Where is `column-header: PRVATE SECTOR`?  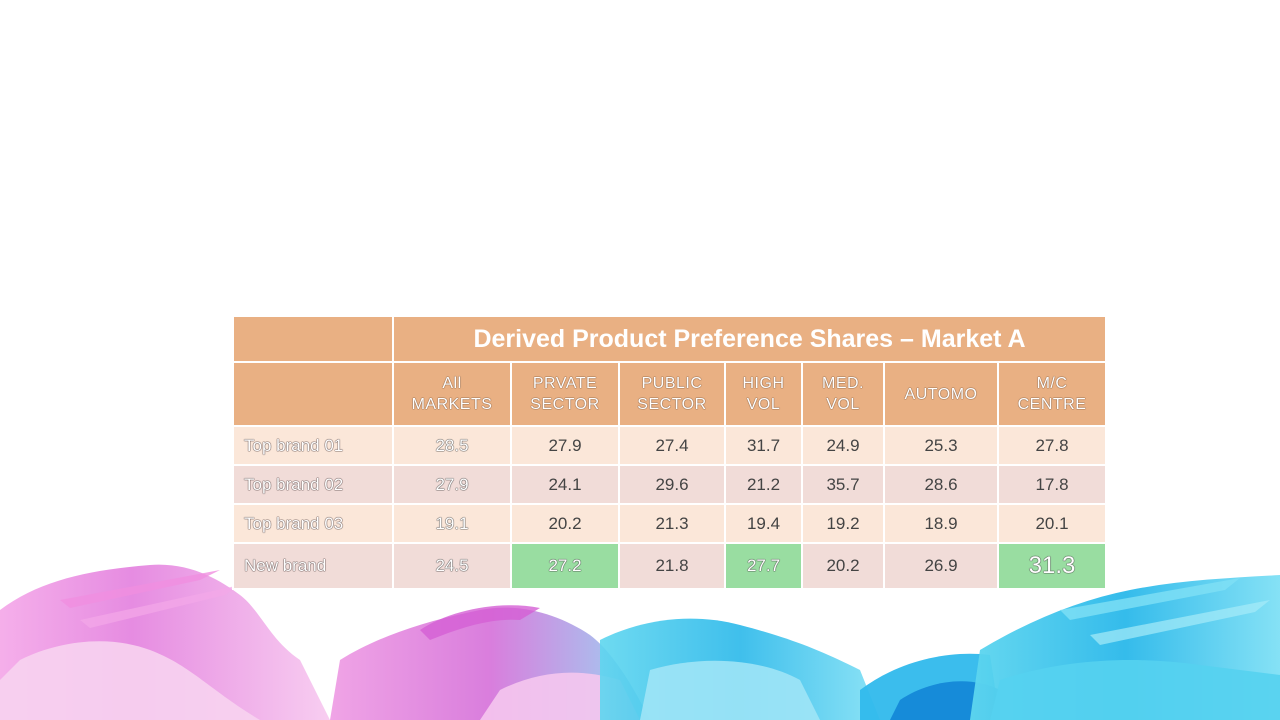
column-header: PRVATE SECTOR is located at coordinates (565, 394).